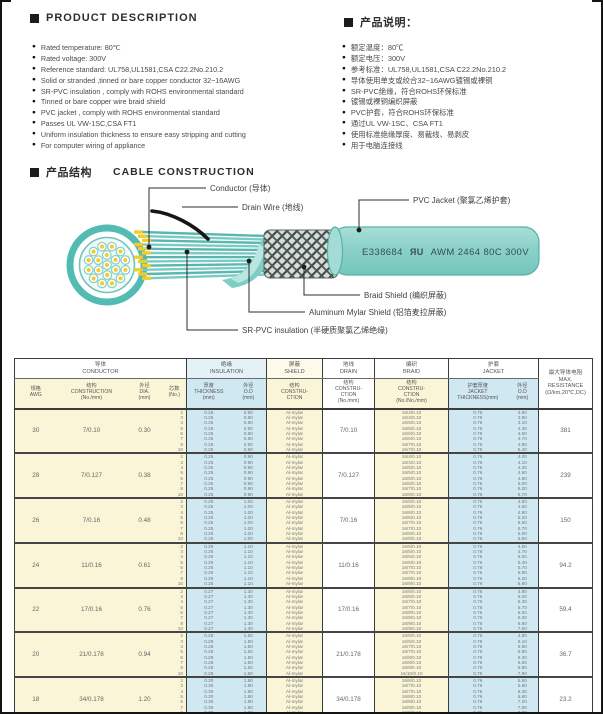 This screenshot has height=714, width=603. Describe the element at coordinates (248, 691) in the screenshot. I see `value-line: 1.80` at that location.